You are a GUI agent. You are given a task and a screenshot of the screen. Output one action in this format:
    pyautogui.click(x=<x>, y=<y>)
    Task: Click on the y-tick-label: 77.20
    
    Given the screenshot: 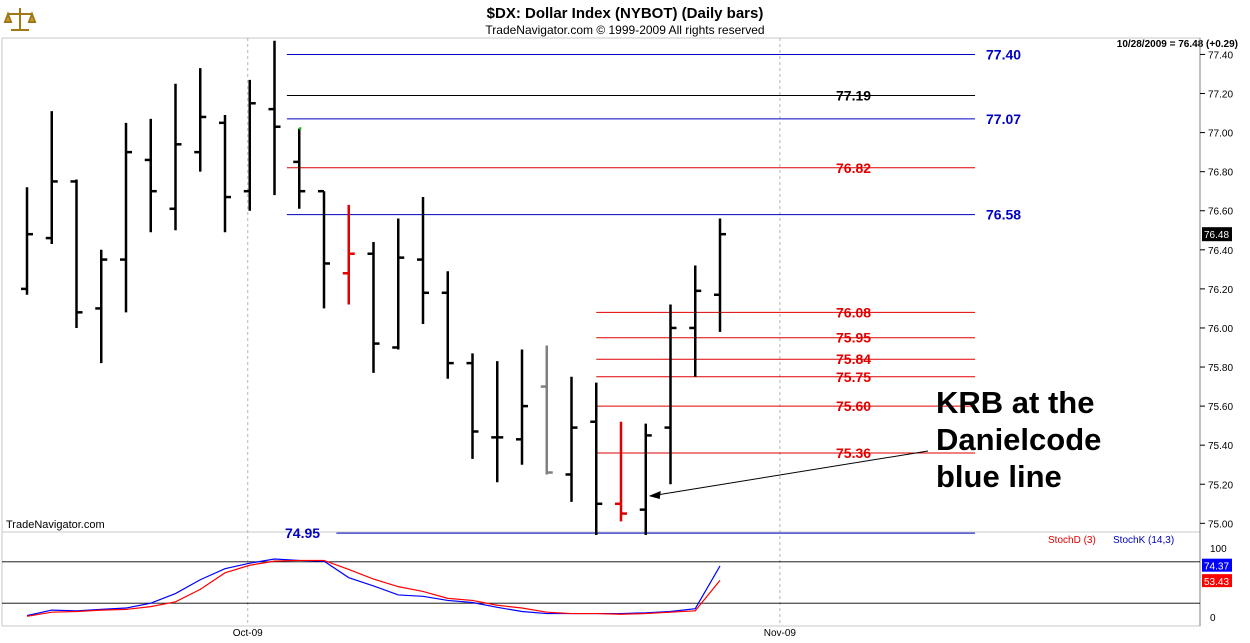 What is the action you would take?
    pyautogui.click(x=1220, y=95)
    